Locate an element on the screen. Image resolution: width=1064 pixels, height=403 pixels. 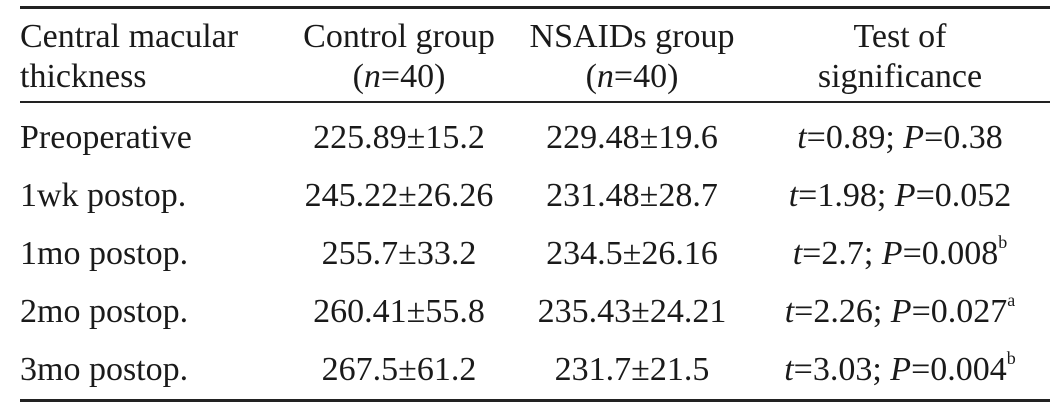
header-col3-line1: Test of is located at coordinates (900, 36).